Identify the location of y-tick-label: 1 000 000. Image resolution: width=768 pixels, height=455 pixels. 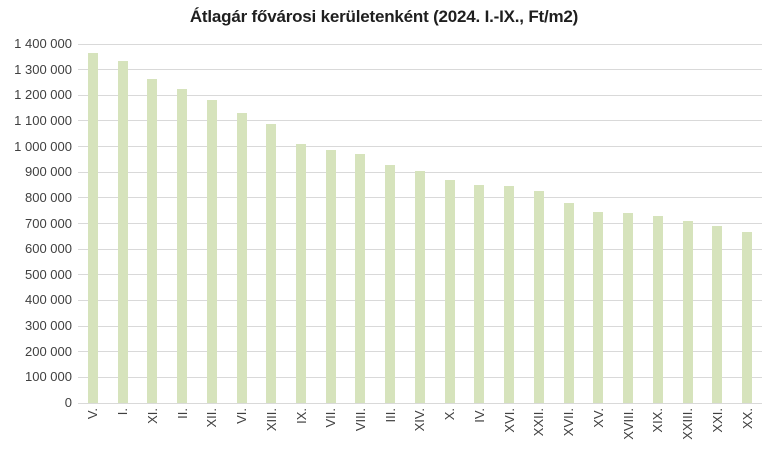
(43, 146).